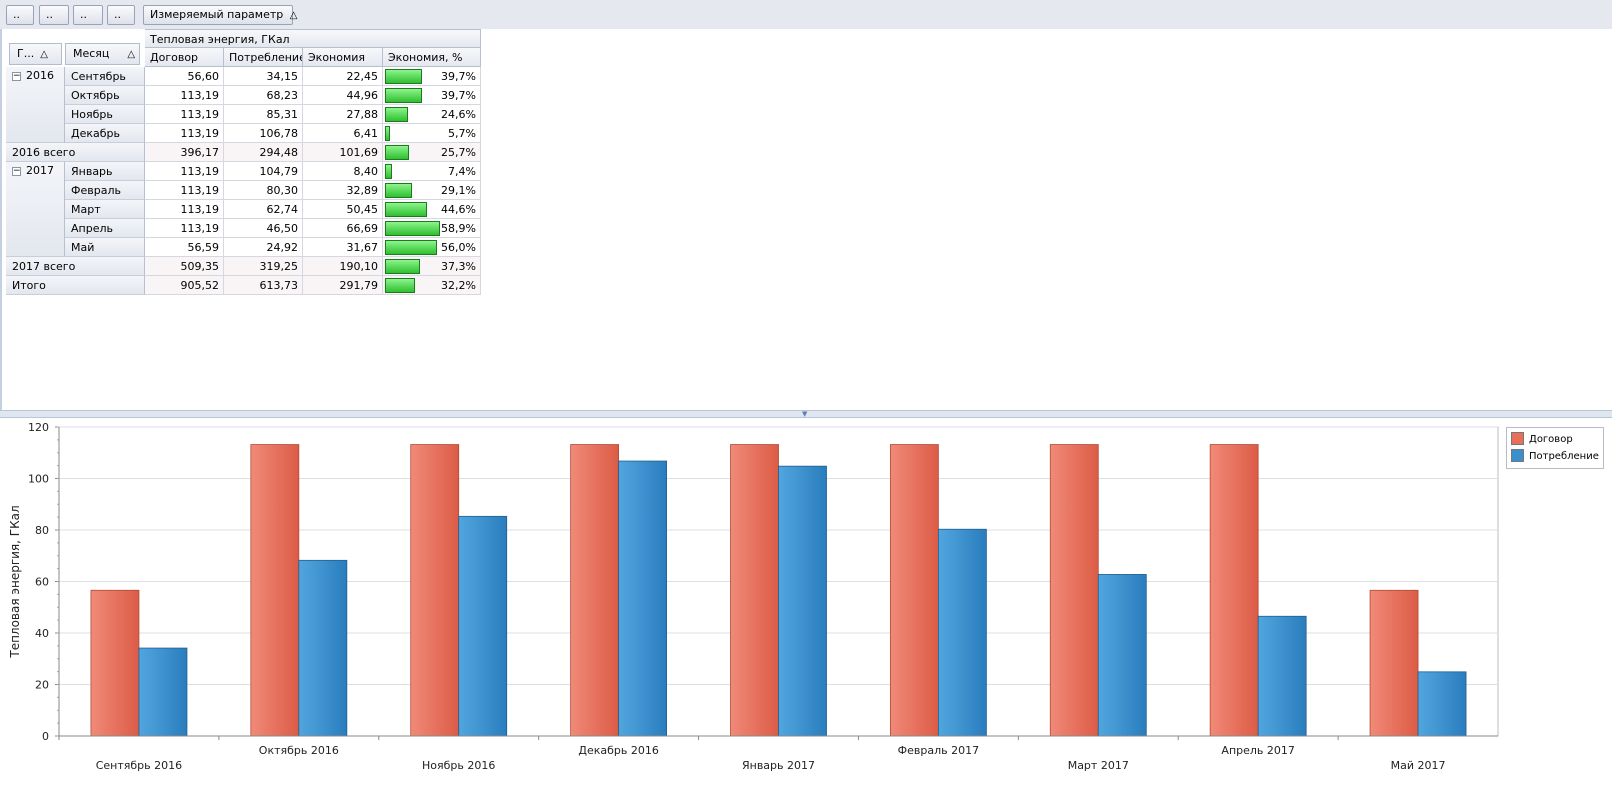 This screenshot has width=1612, height=793. What do you see at coordinates (263, 133) in the screenshot?
I see `data-cell-consumption: 106,78` at bounding box center [263, 133].